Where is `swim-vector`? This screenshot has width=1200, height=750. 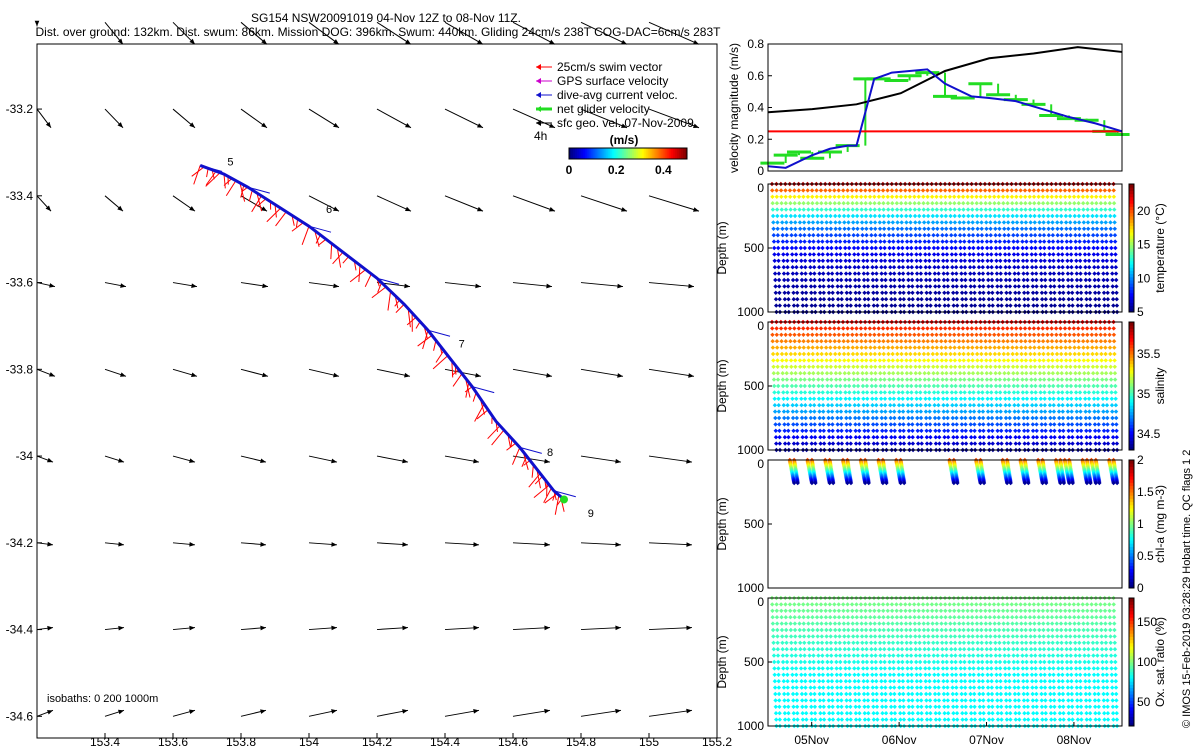 swim-vector is located at coordinates (281, 219).